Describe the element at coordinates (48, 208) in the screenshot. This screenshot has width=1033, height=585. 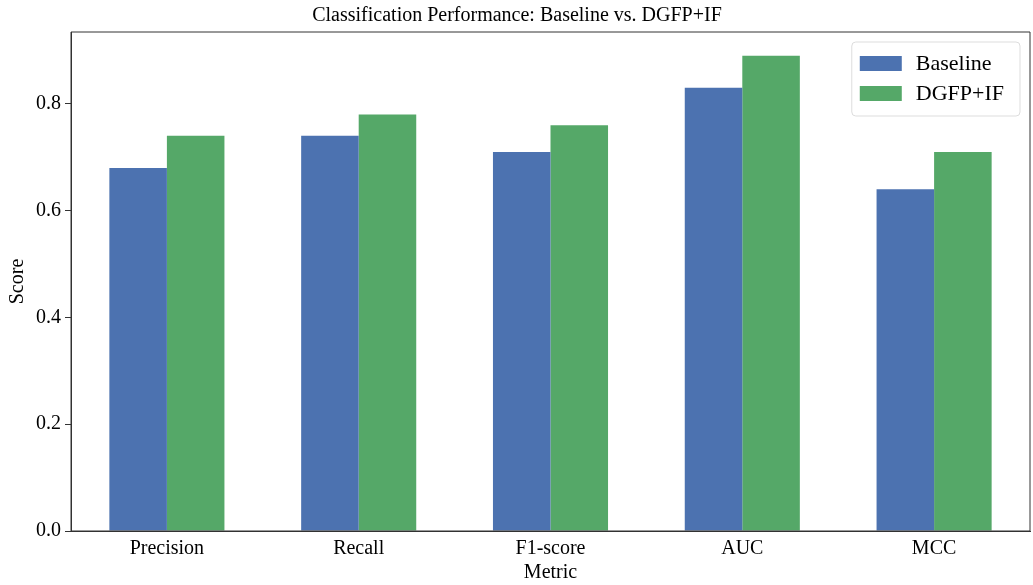
I see `y-tick-label: 0.6` at that location.